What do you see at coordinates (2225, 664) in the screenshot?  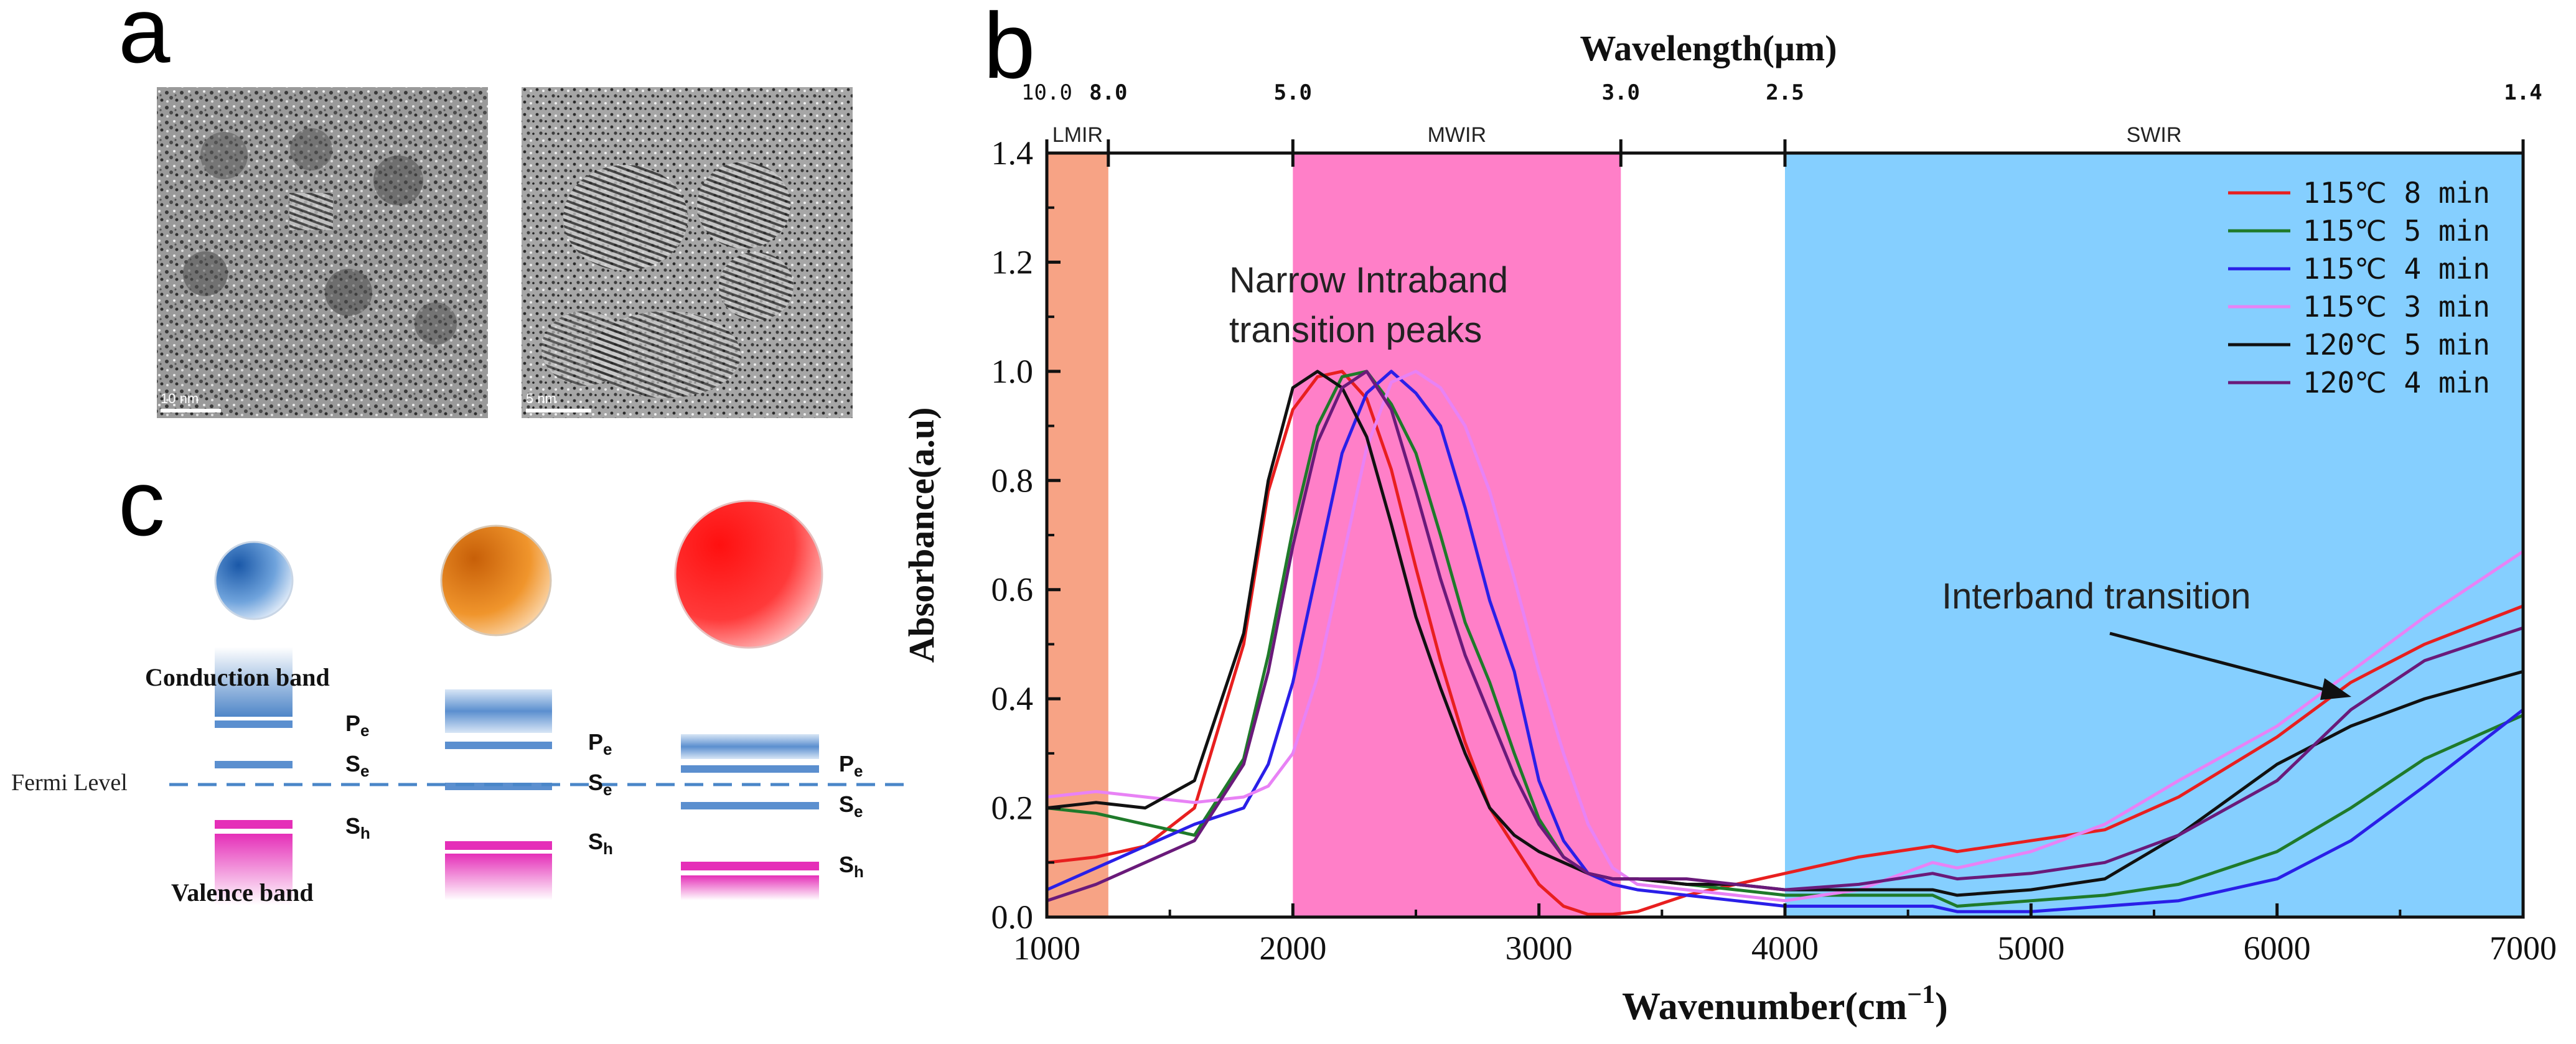 I see `interband-arrow-line` at bounding box center [2225, 664].